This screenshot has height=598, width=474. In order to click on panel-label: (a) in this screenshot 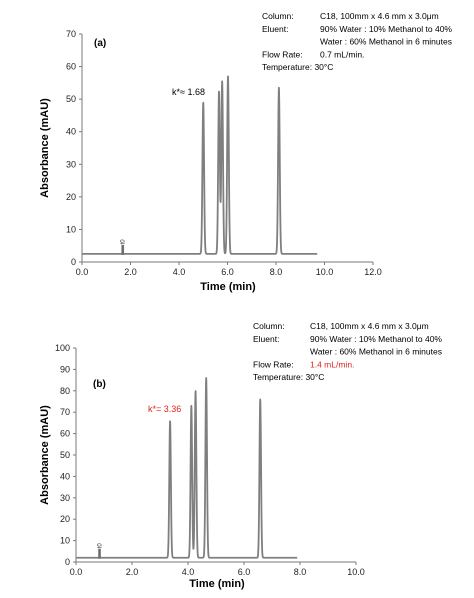, I will do `click(100, 43)`.